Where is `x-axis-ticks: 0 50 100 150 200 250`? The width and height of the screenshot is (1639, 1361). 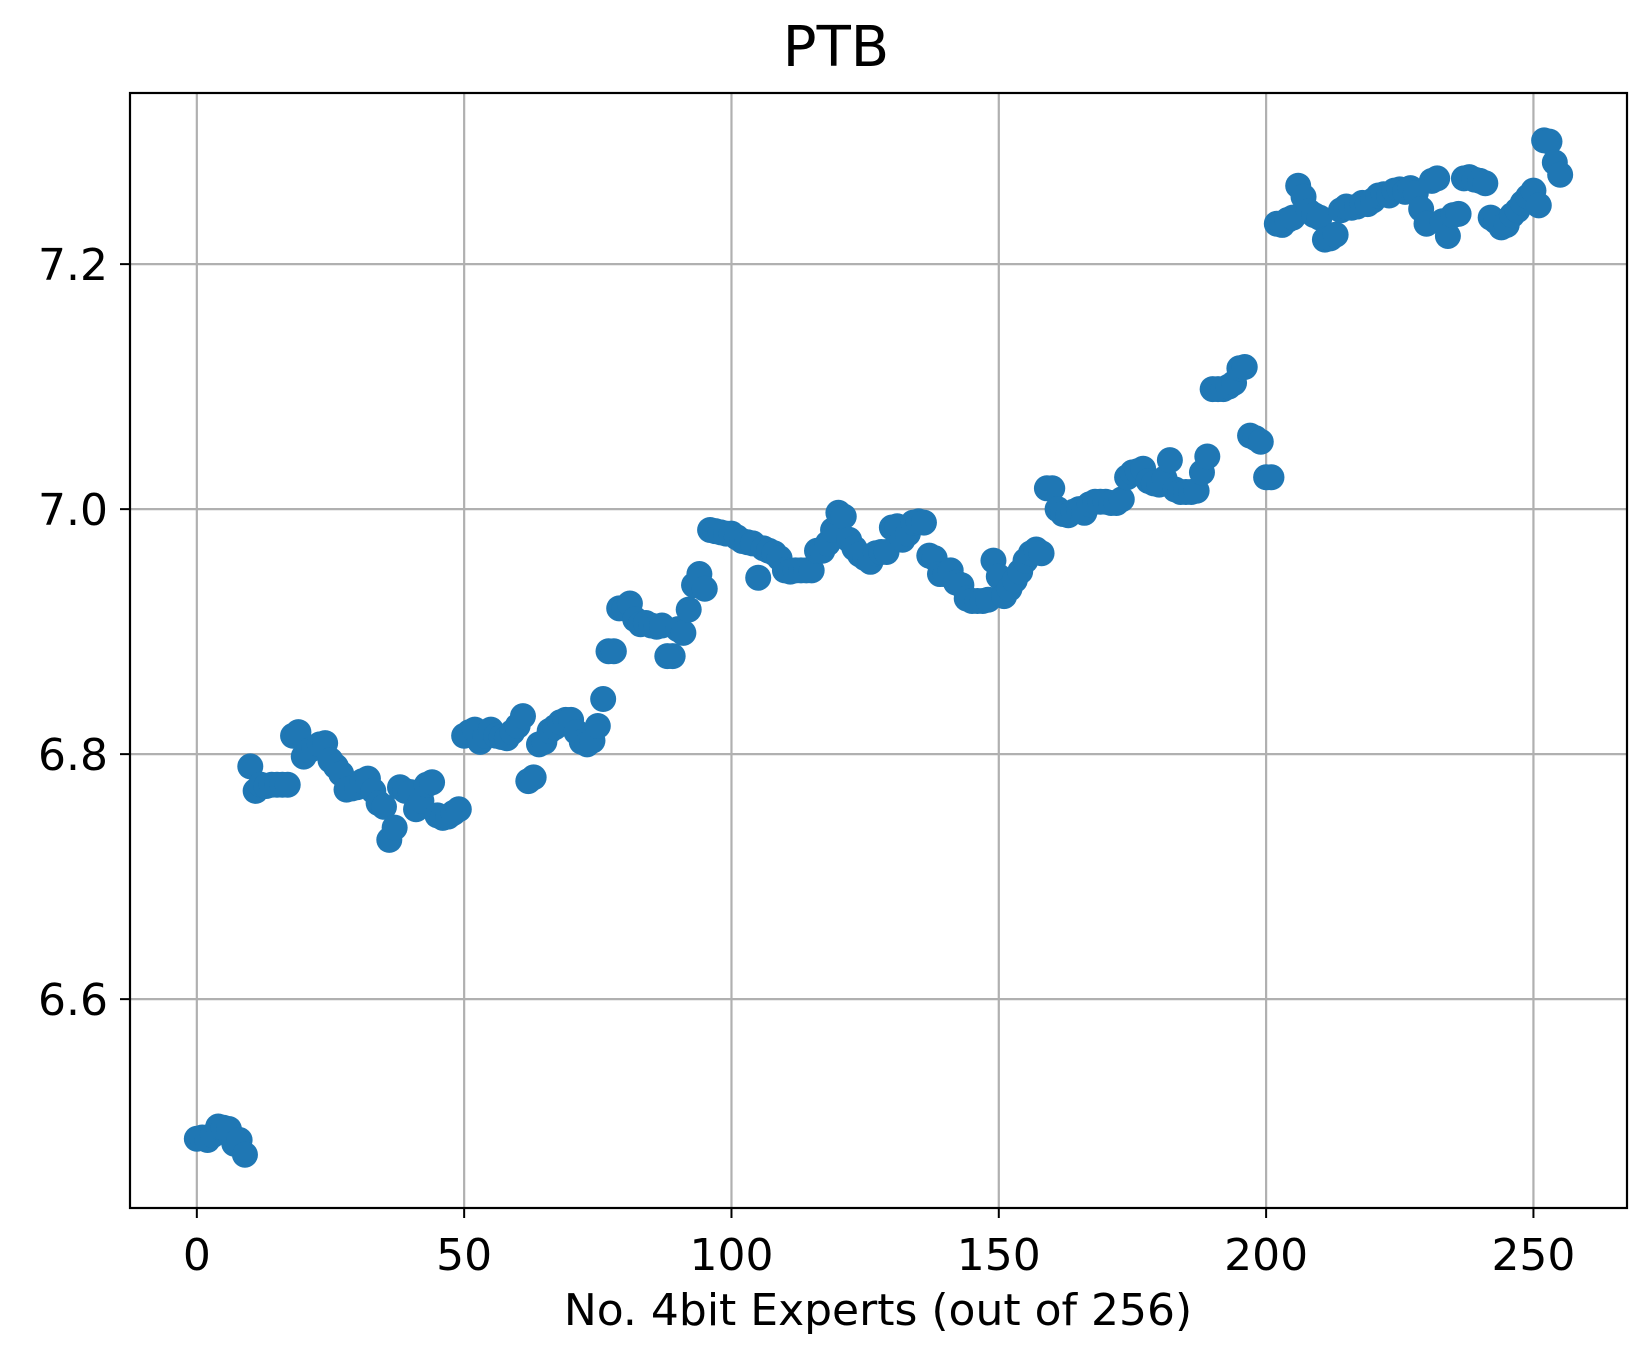
x-axis-ticks: 0 50 100 150 200 250 is located at coordinates (879, 1244).